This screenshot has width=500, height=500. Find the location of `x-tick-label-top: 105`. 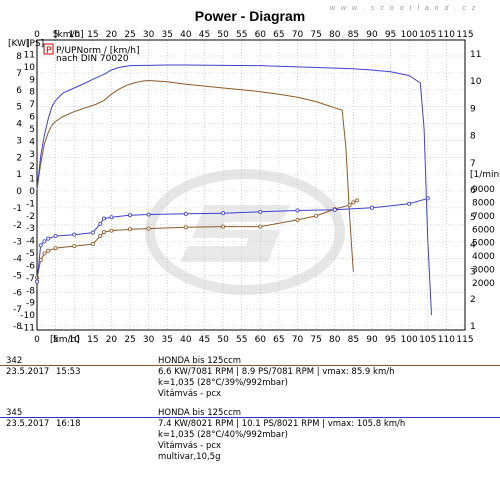

x-tick-label-top: 105 is located at coordinates (427, 35).